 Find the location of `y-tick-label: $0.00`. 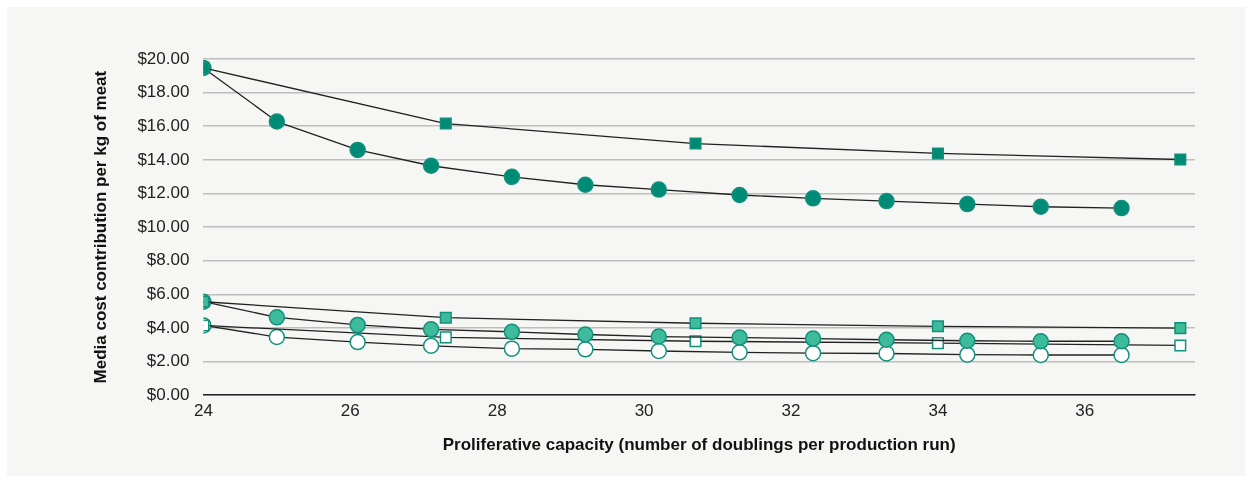

y-tick-label: $0.00 is located at coordinates (168, 394).